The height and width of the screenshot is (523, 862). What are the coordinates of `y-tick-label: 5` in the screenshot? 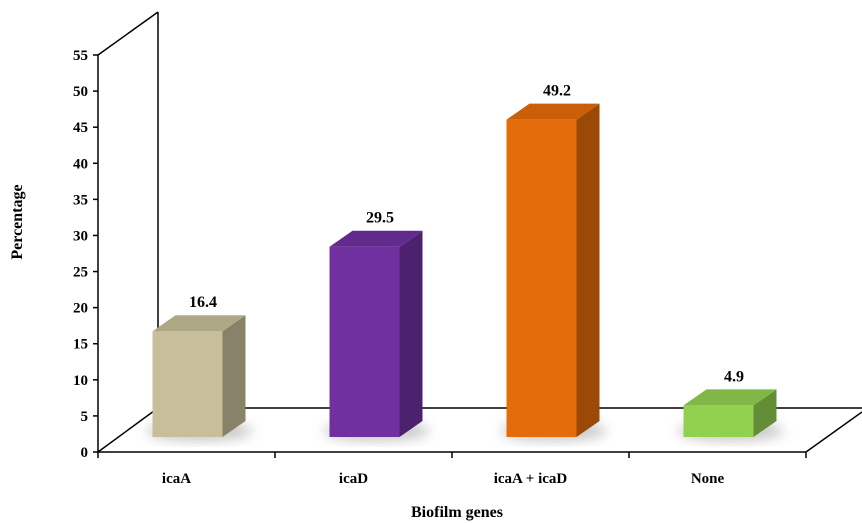 It's located at (85, 417).